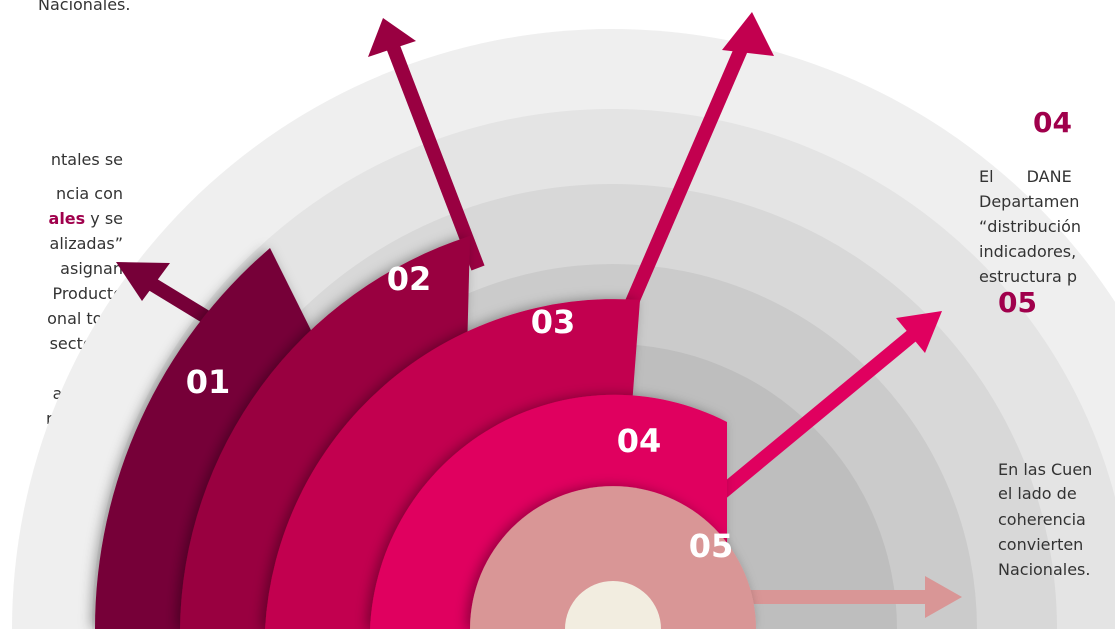 This screenshot has height=629, width=1115. I want to click on left-line-4: alizadas”, so click(86, 243).